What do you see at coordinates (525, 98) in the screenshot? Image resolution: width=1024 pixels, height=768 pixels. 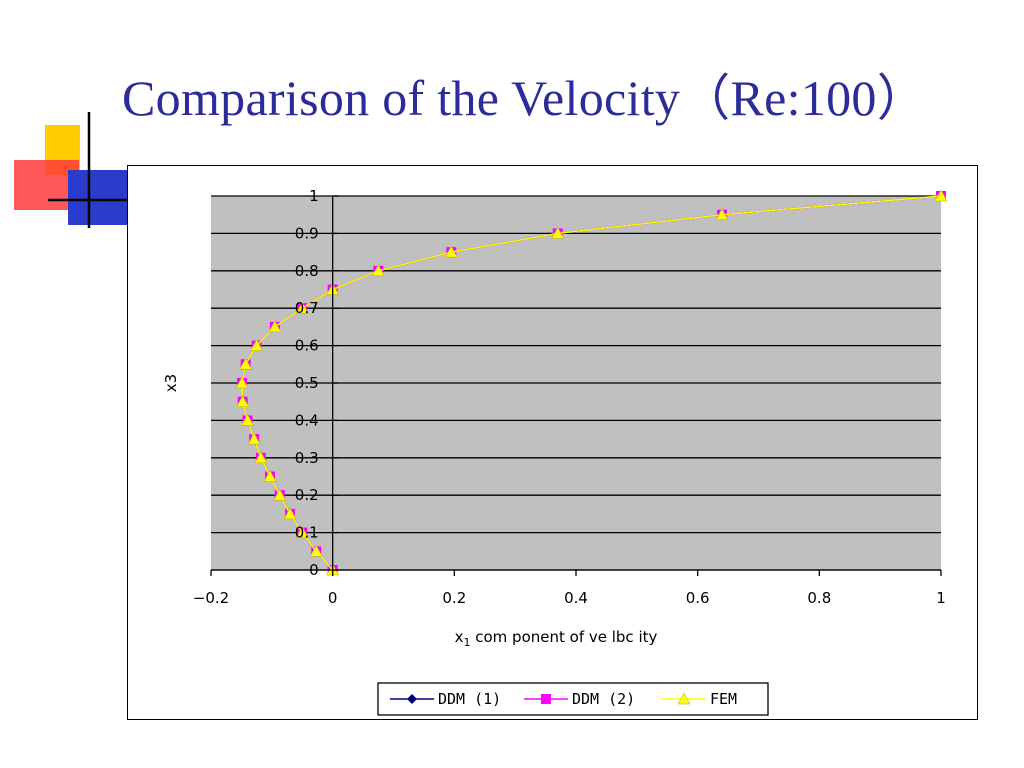 I see `slide-title: Comparison of the Velocity（Re:100）` at bounding box center [525, 98].